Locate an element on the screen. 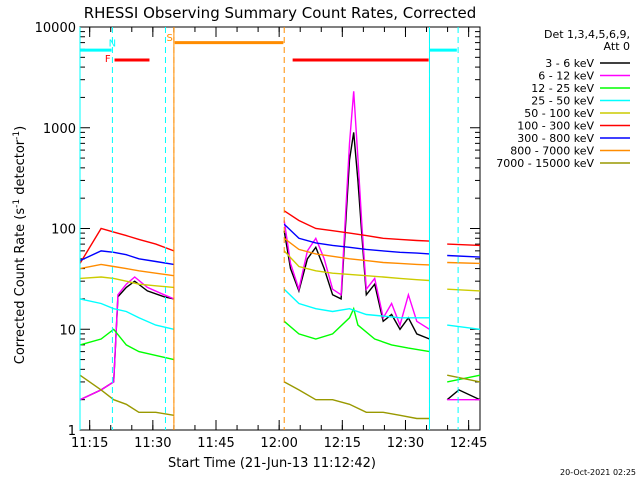 This screenshot has height=484, width=640. y-tick-label: 100 is located at coordinates (63, 230).